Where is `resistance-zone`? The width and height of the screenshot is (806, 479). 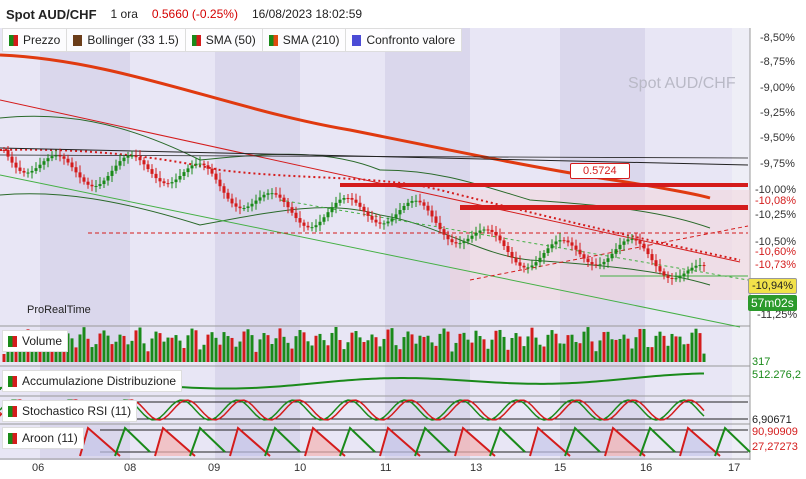
resistance-zone is located at coordinates (544, 185).